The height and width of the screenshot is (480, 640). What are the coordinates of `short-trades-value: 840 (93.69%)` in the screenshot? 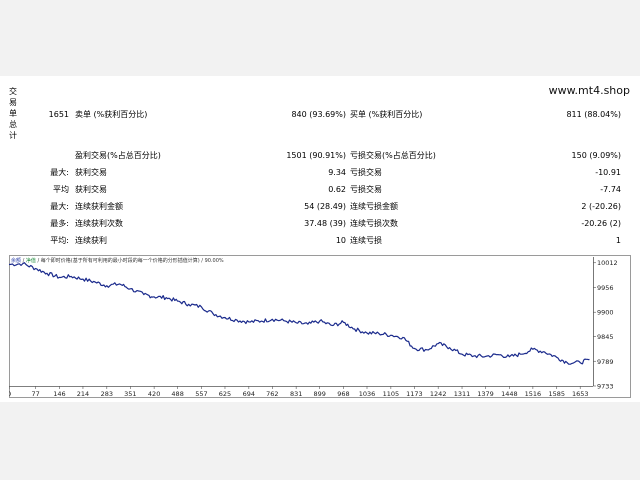 It's located at (318, 114).